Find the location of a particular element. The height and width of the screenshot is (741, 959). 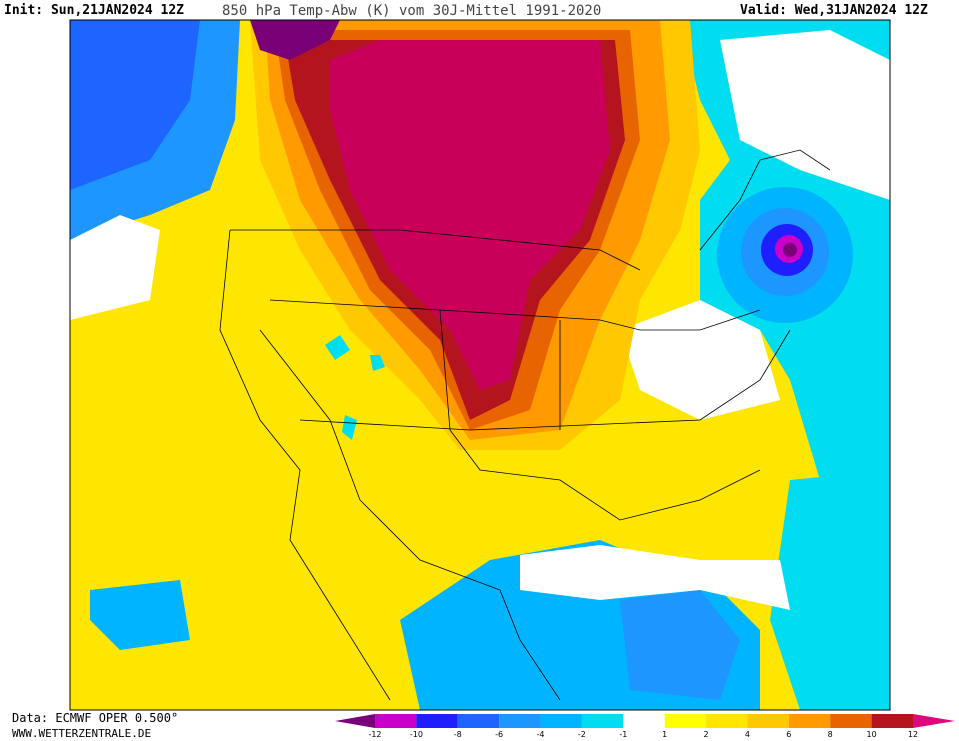

legend-label: -4 is located at coordinates (541, 734).